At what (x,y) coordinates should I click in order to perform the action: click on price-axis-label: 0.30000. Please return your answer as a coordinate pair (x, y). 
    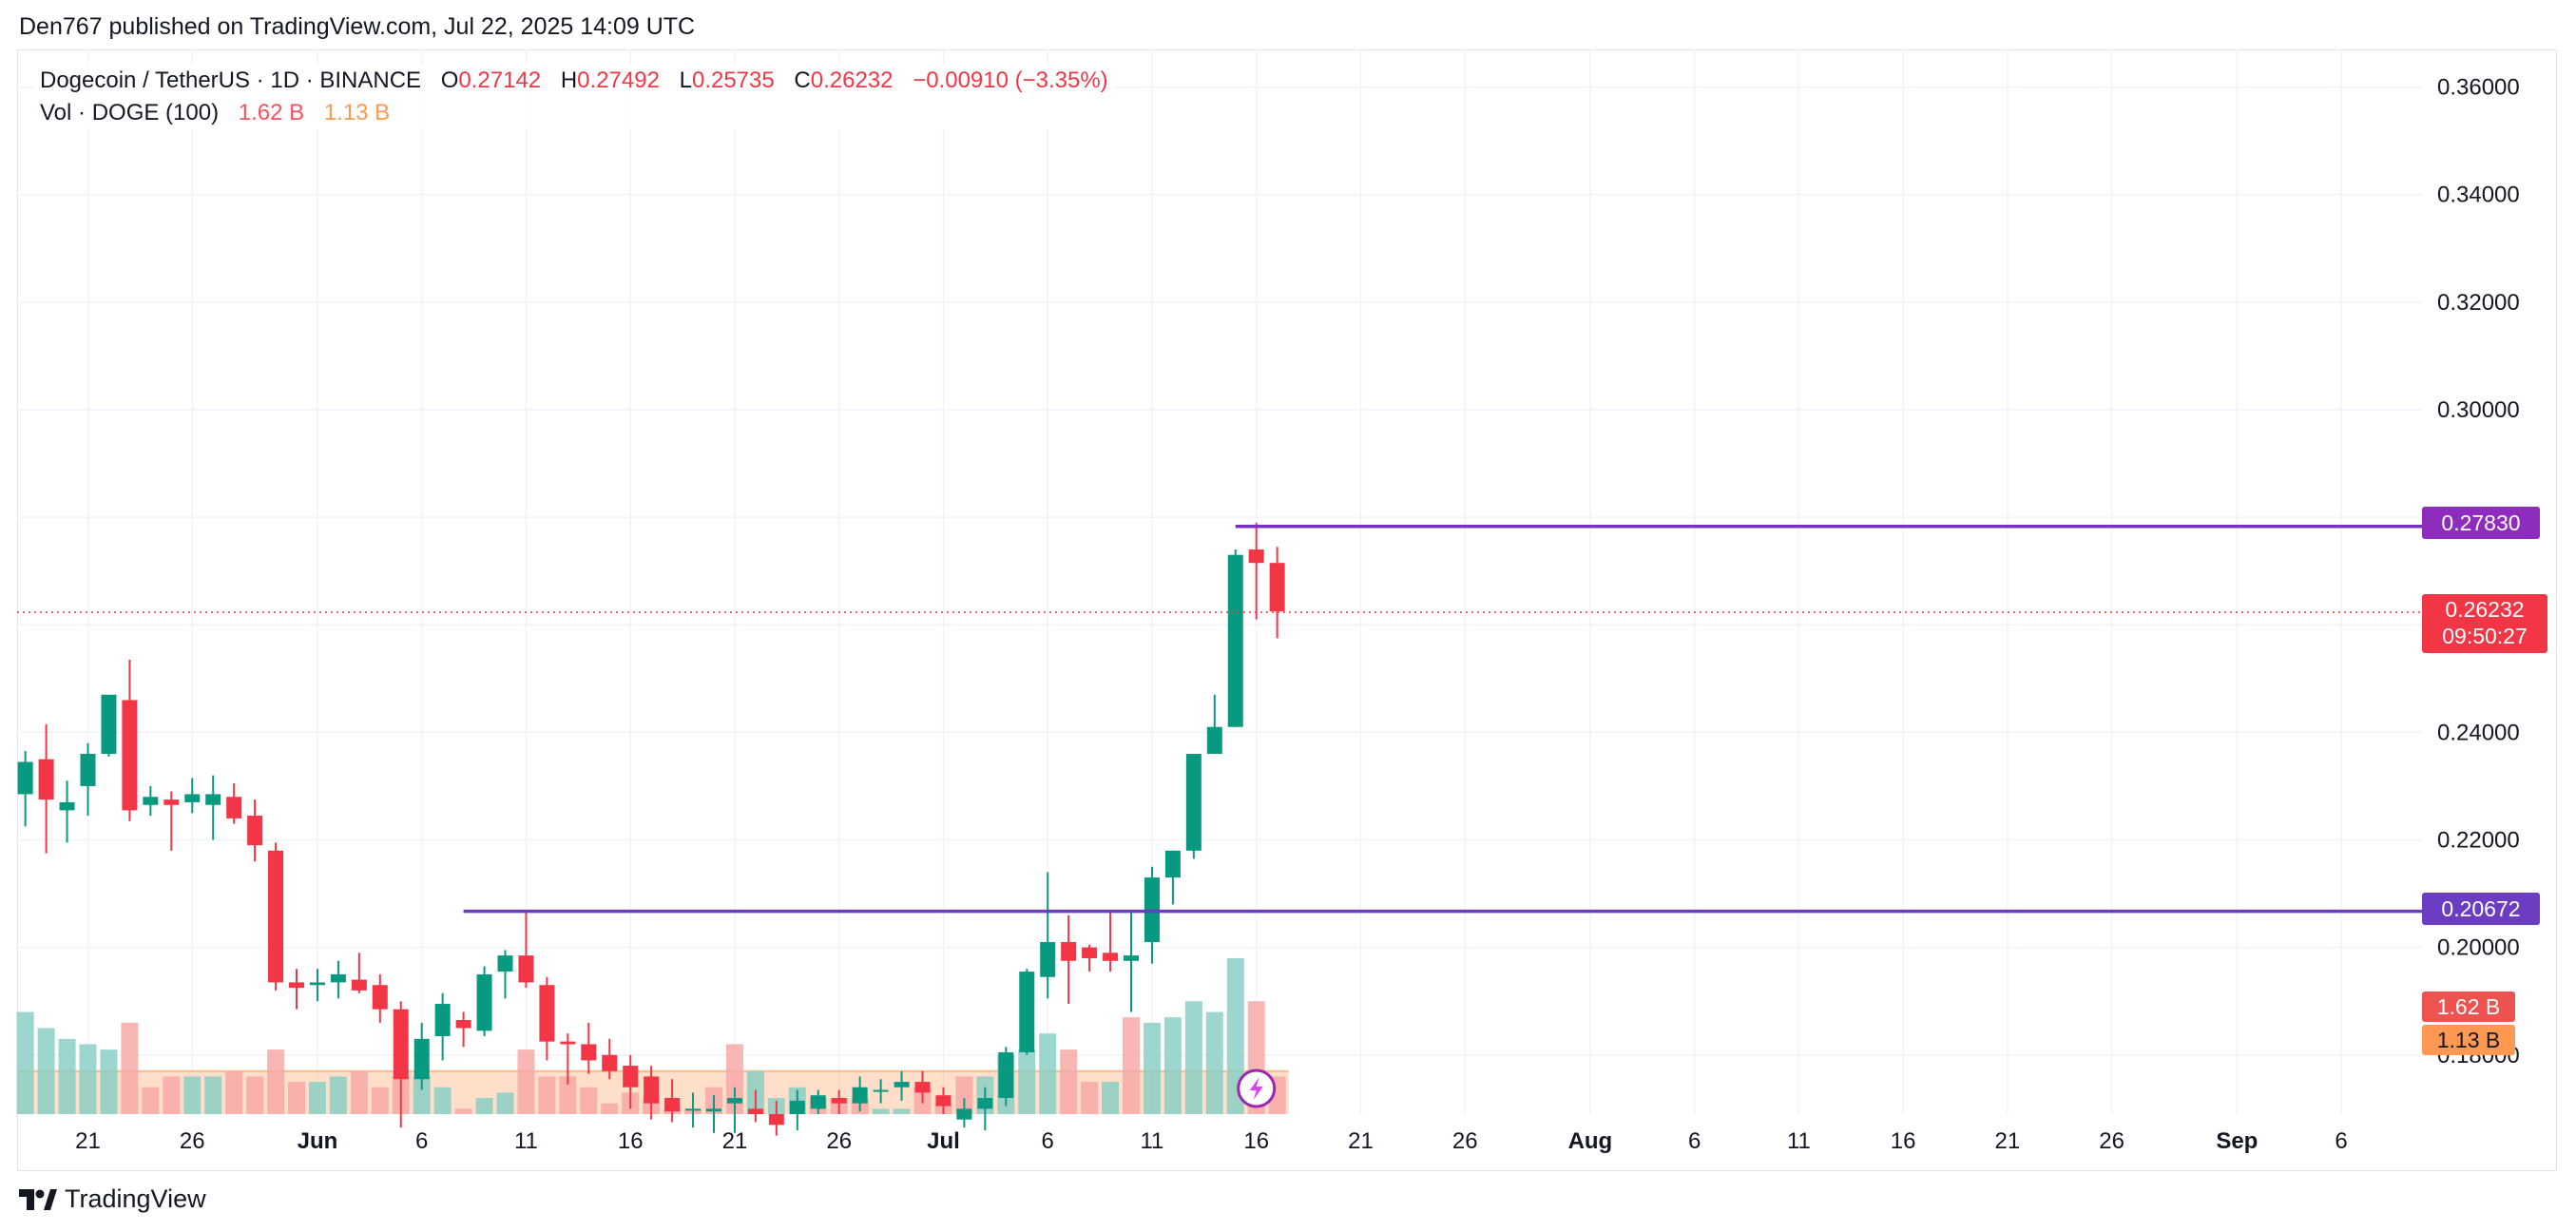
    Looking at the image, I should click on (2478, 410).